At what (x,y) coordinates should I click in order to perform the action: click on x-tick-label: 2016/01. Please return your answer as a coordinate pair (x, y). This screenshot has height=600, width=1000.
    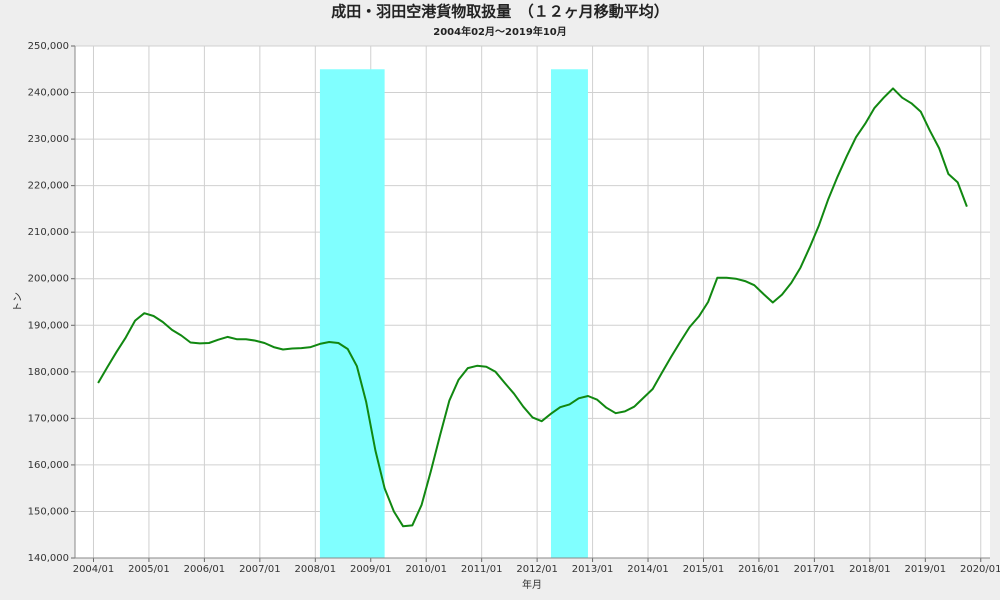
    Looking at the image, I should click on (759, 569).